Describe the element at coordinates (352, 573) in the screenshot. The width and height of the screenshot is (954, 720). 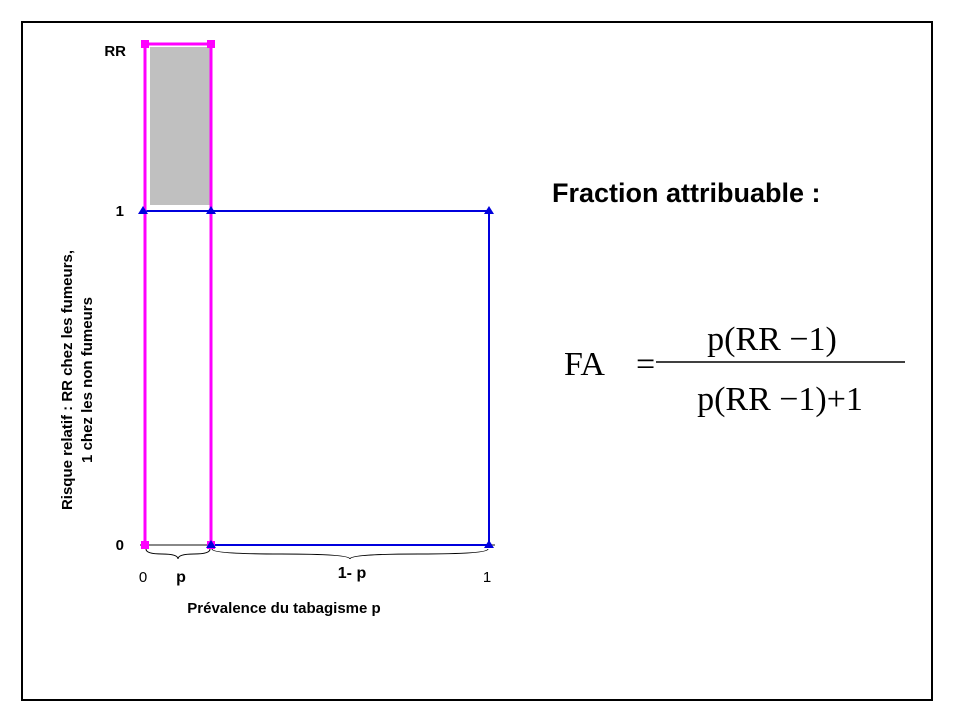
I see `segment-label: 1- p` at that location.